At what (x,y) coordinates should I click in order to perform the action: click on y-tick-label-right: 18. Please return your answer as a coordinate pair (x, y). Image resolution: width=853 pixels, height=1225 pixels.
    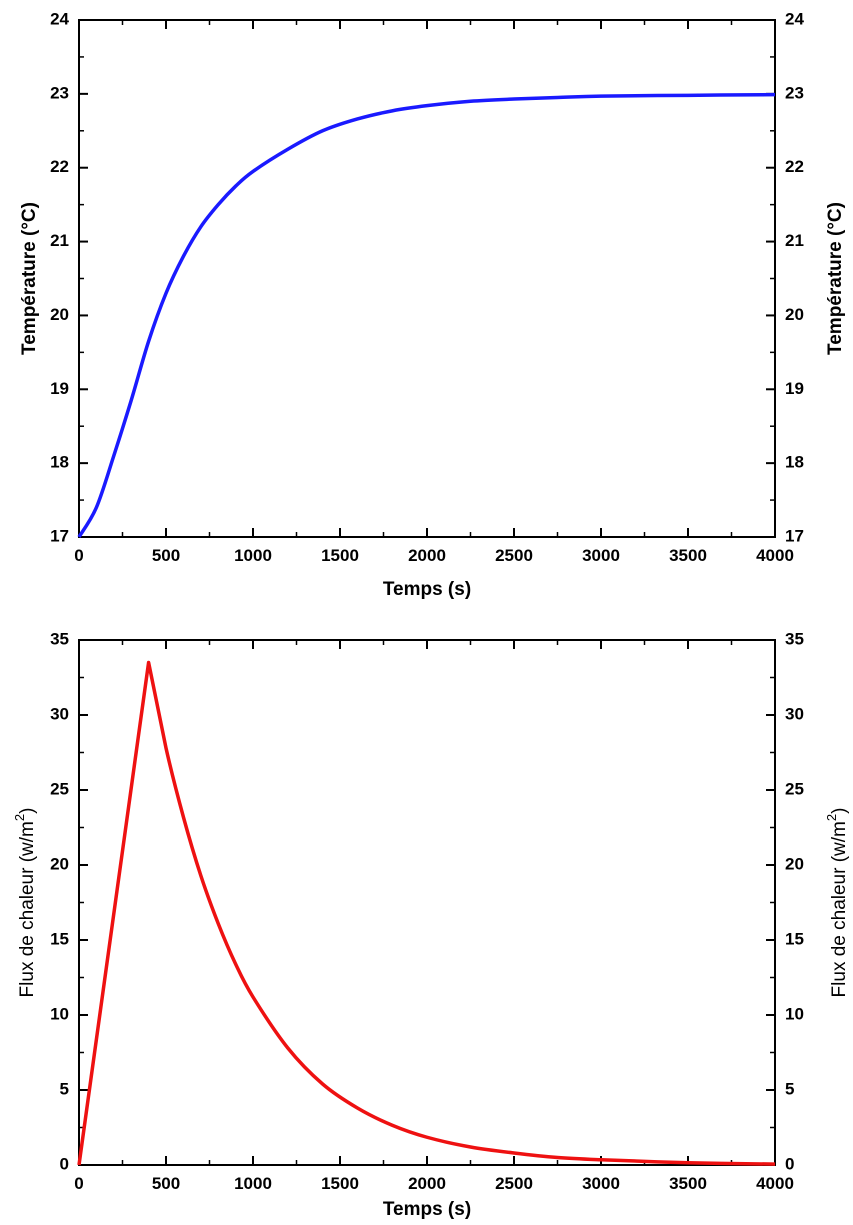
    Looking at the image, I should click on (794, 462).